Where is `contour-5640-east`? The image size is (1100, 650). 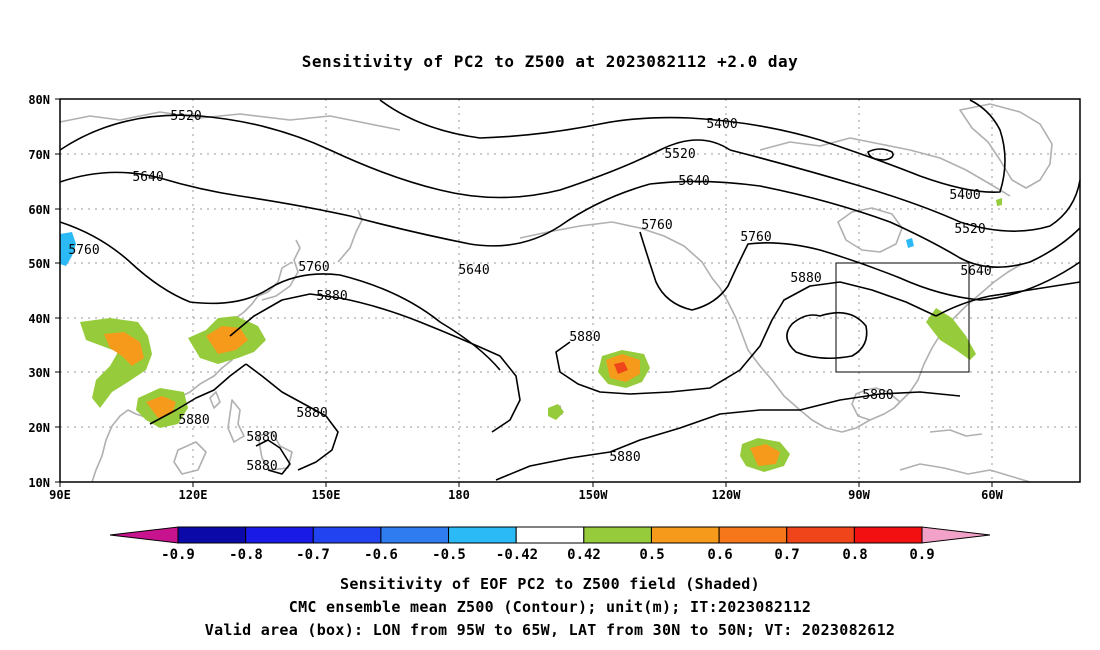
contour-5640-east is located at coordinates (865, 224).